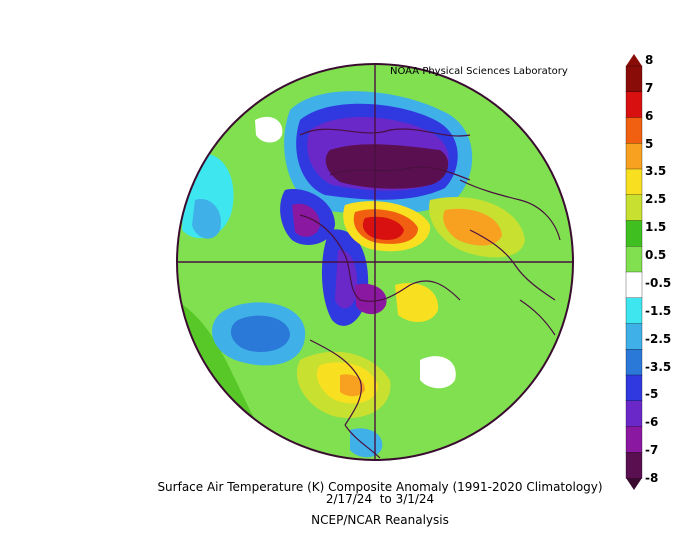  What do you see at coordinates (658, 338) in the screenshot?
I see `colorbar-label: -2.5` at bounding box center [658, 338].